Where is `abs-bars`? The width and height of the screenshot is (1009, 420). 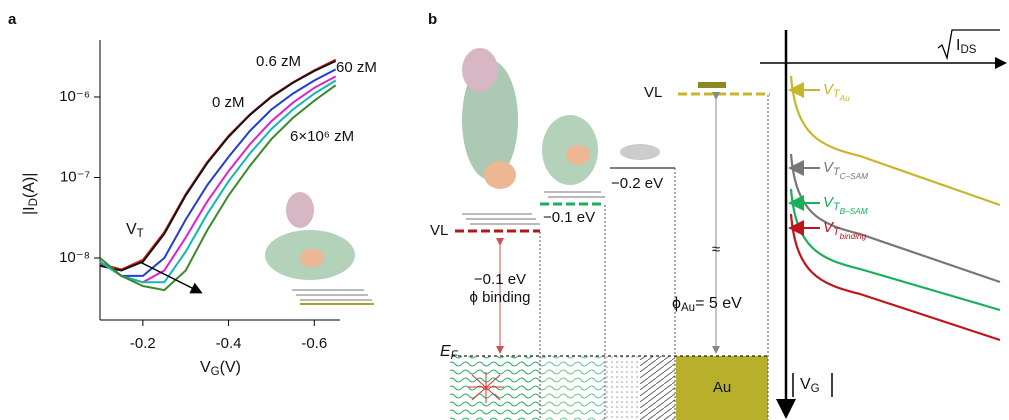
abs-bars is located at coordinates (812, 385).